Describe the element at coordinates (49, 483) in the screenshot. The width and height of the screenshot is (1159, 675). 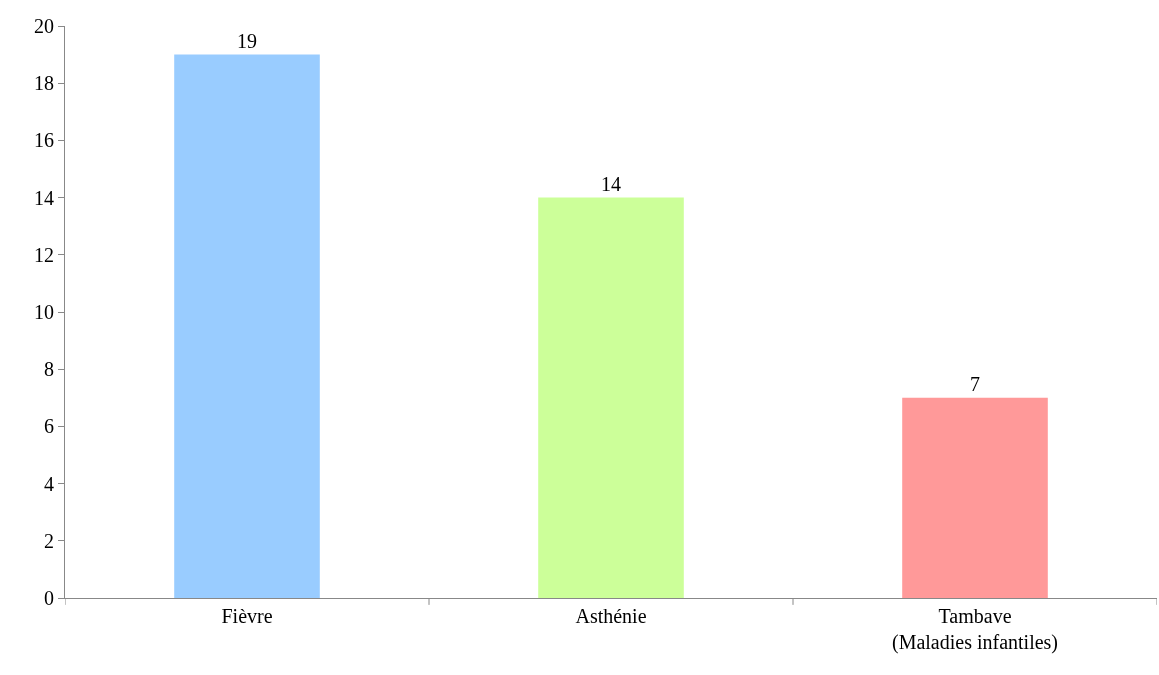
I see `y-tick-label: 4` at that location.